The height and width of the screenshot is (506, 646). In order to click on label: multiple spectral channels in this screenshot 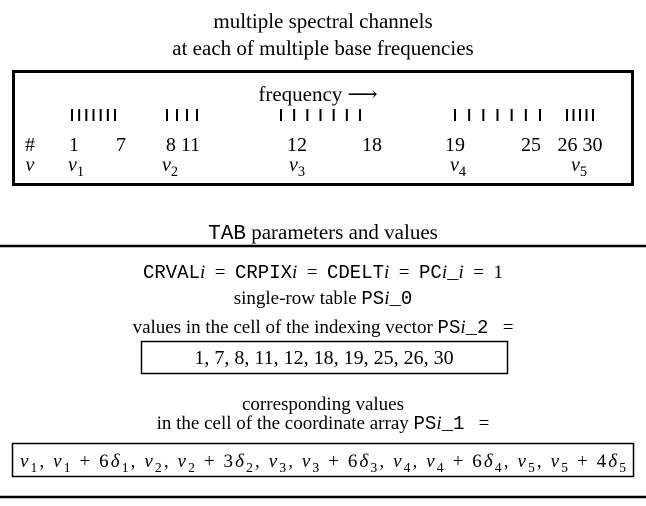, I will do `click(322, 21)`.